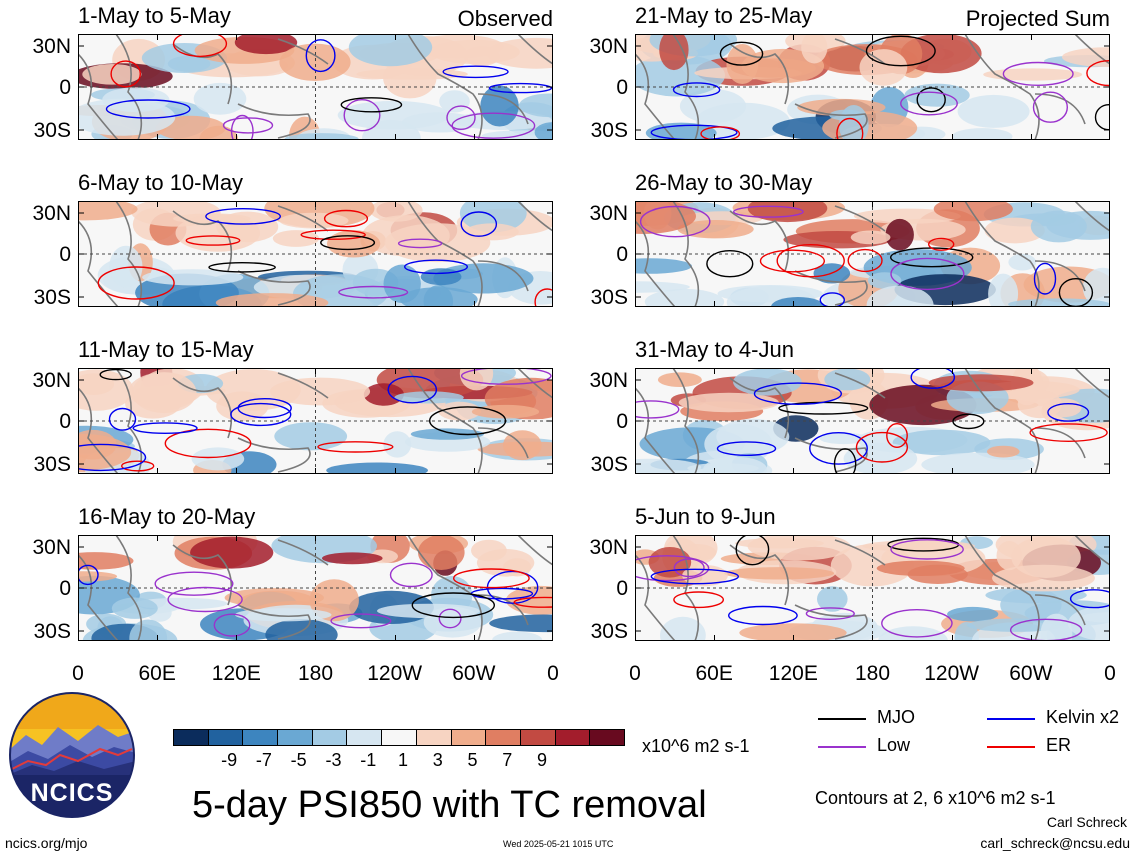 Image resolution: width=1135 pixels, height=856 pixels. Describe the element at coordinates (72, 793) in the screenshot. I see `logo-text: NCICS` at that location.